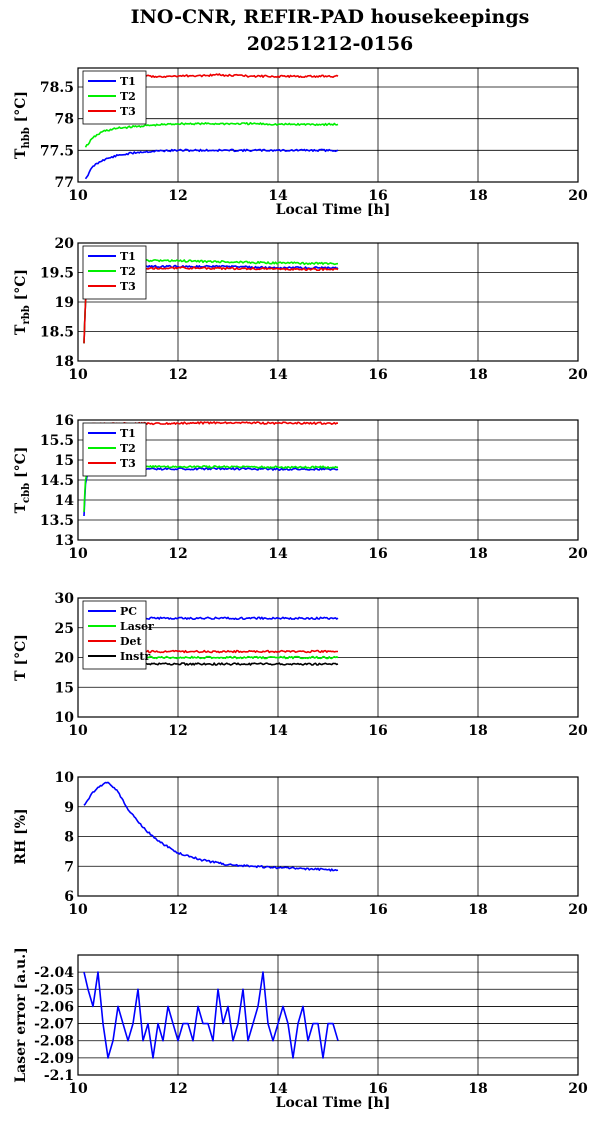 The width and height of the screenshot is (595, 1134). Describe the element at coordinates (57, 151) in the screenshot. I see `y-tick-label: 77.5` at that location.